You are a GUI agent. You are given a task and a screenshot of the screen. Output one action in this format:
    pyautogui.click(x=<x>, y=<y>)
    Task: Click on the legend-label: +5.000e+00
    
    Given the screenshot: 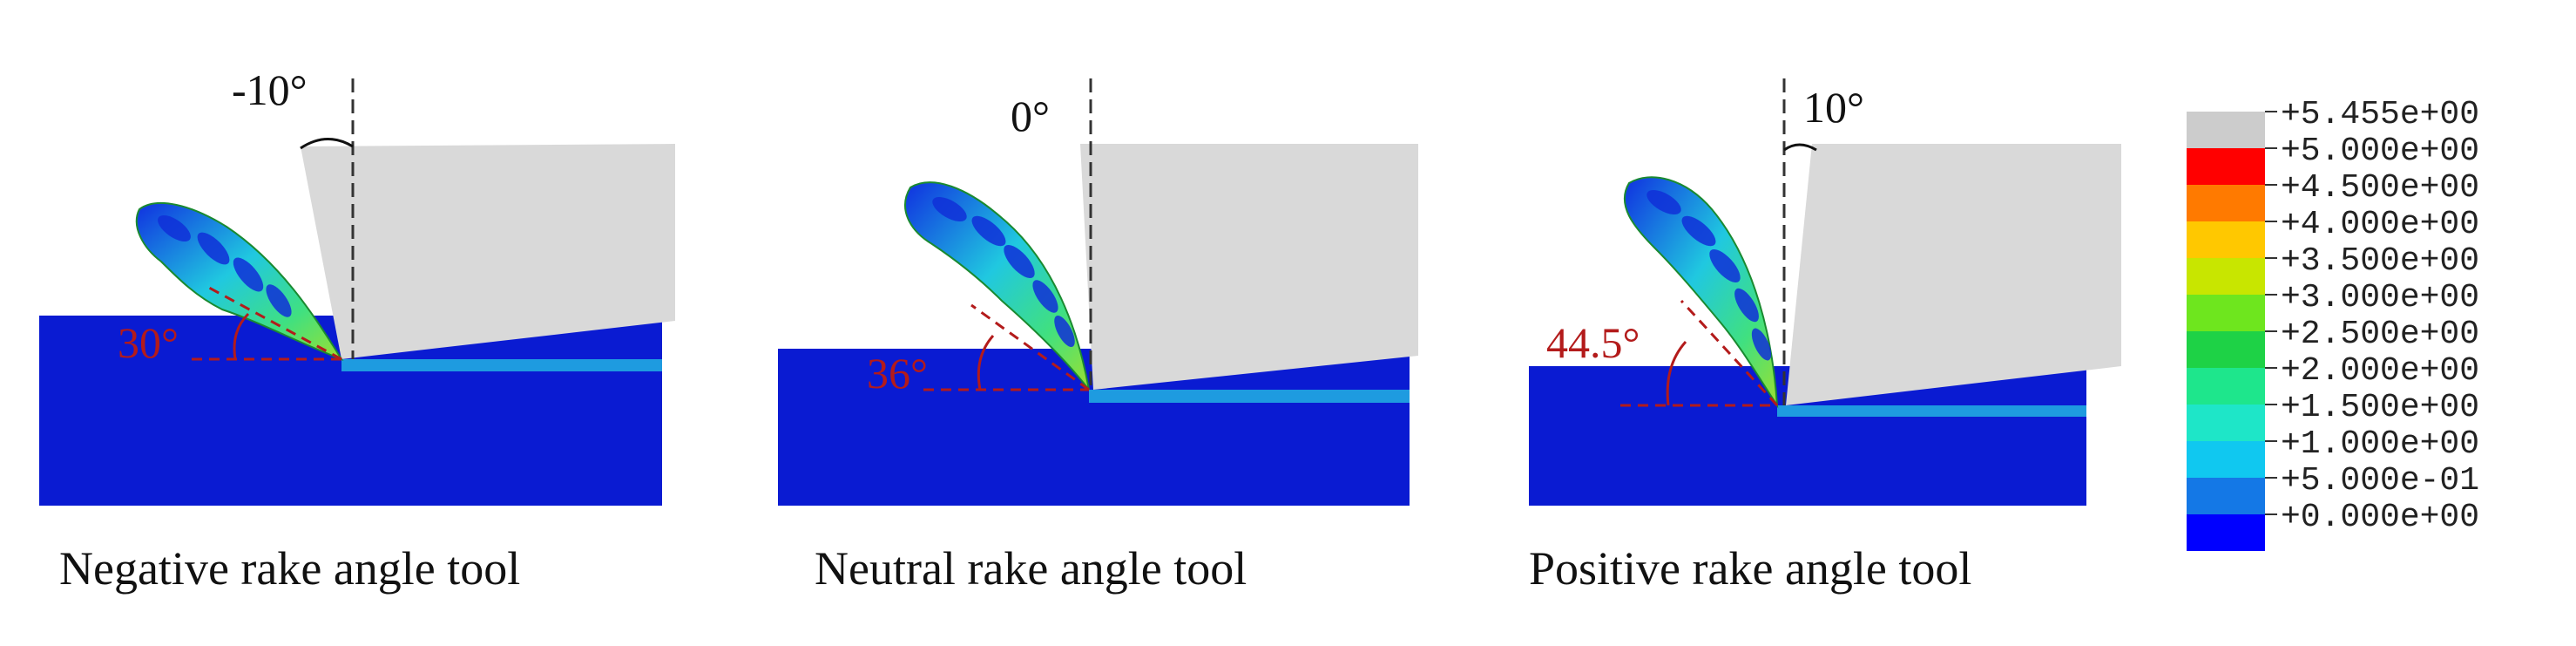 What is the action you would take?
    pyautogui.click(x=2380, y=151)
    